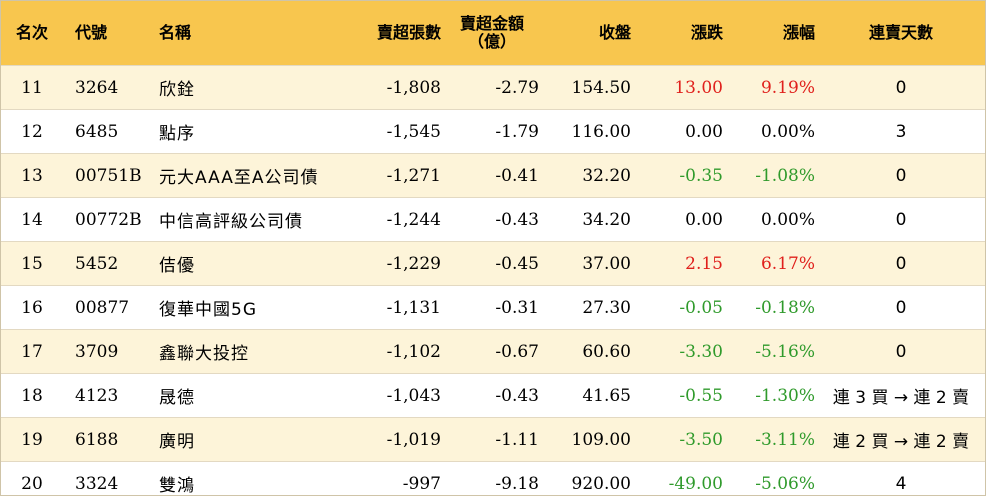 The image size is (986, 496). I want to click on cell-net-sell-shares: -1,808, so click(394, 87).